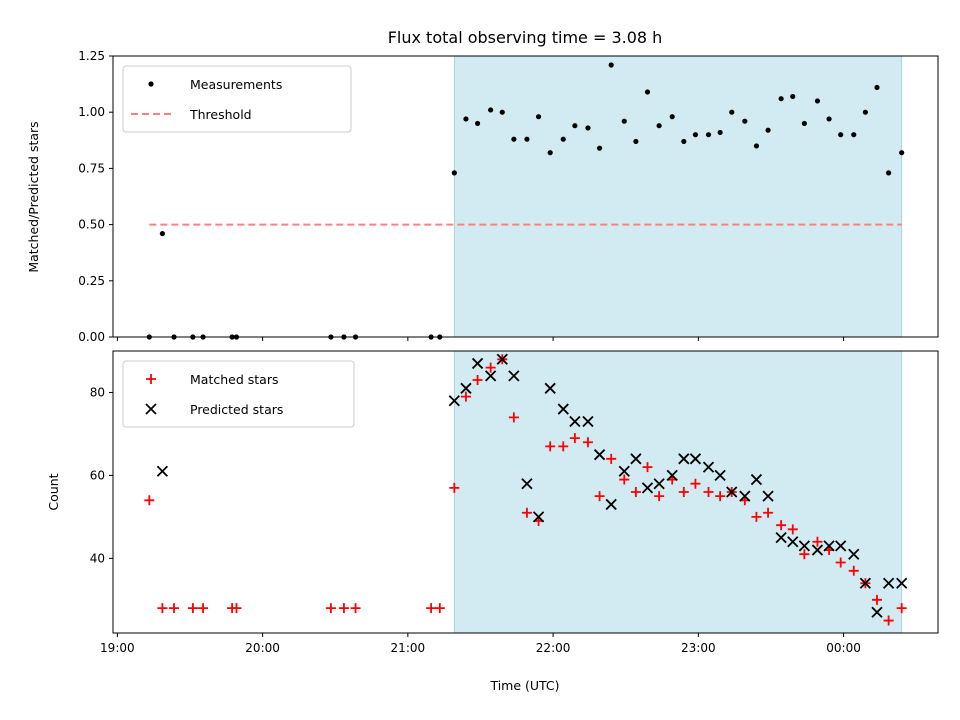  What do you see at coordinates (262, 648) in the screenshot?
I see `x-tick-label: 20:00` at bounding box center [262, 648].